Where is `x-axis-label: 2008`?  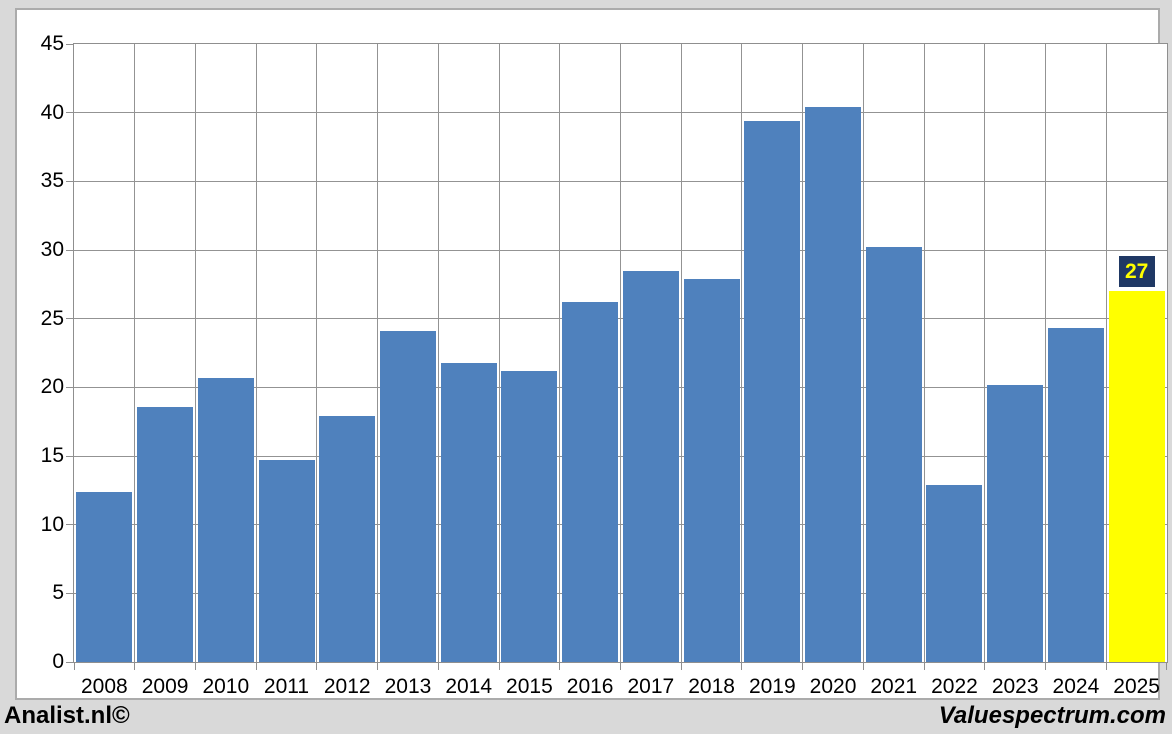
x-axis-label: 2008 is located at coordinates (104, 686).